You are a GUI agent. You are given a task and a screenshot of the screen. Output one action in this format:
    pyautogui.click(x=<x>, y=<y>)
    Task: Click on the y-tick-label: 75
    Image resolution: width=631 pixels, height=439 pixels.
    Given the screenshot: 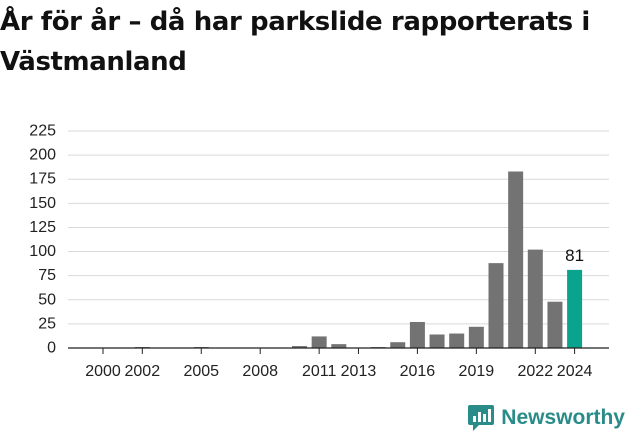 What is the action you would take?
    pyautogui.click(x=47, y=275)
    